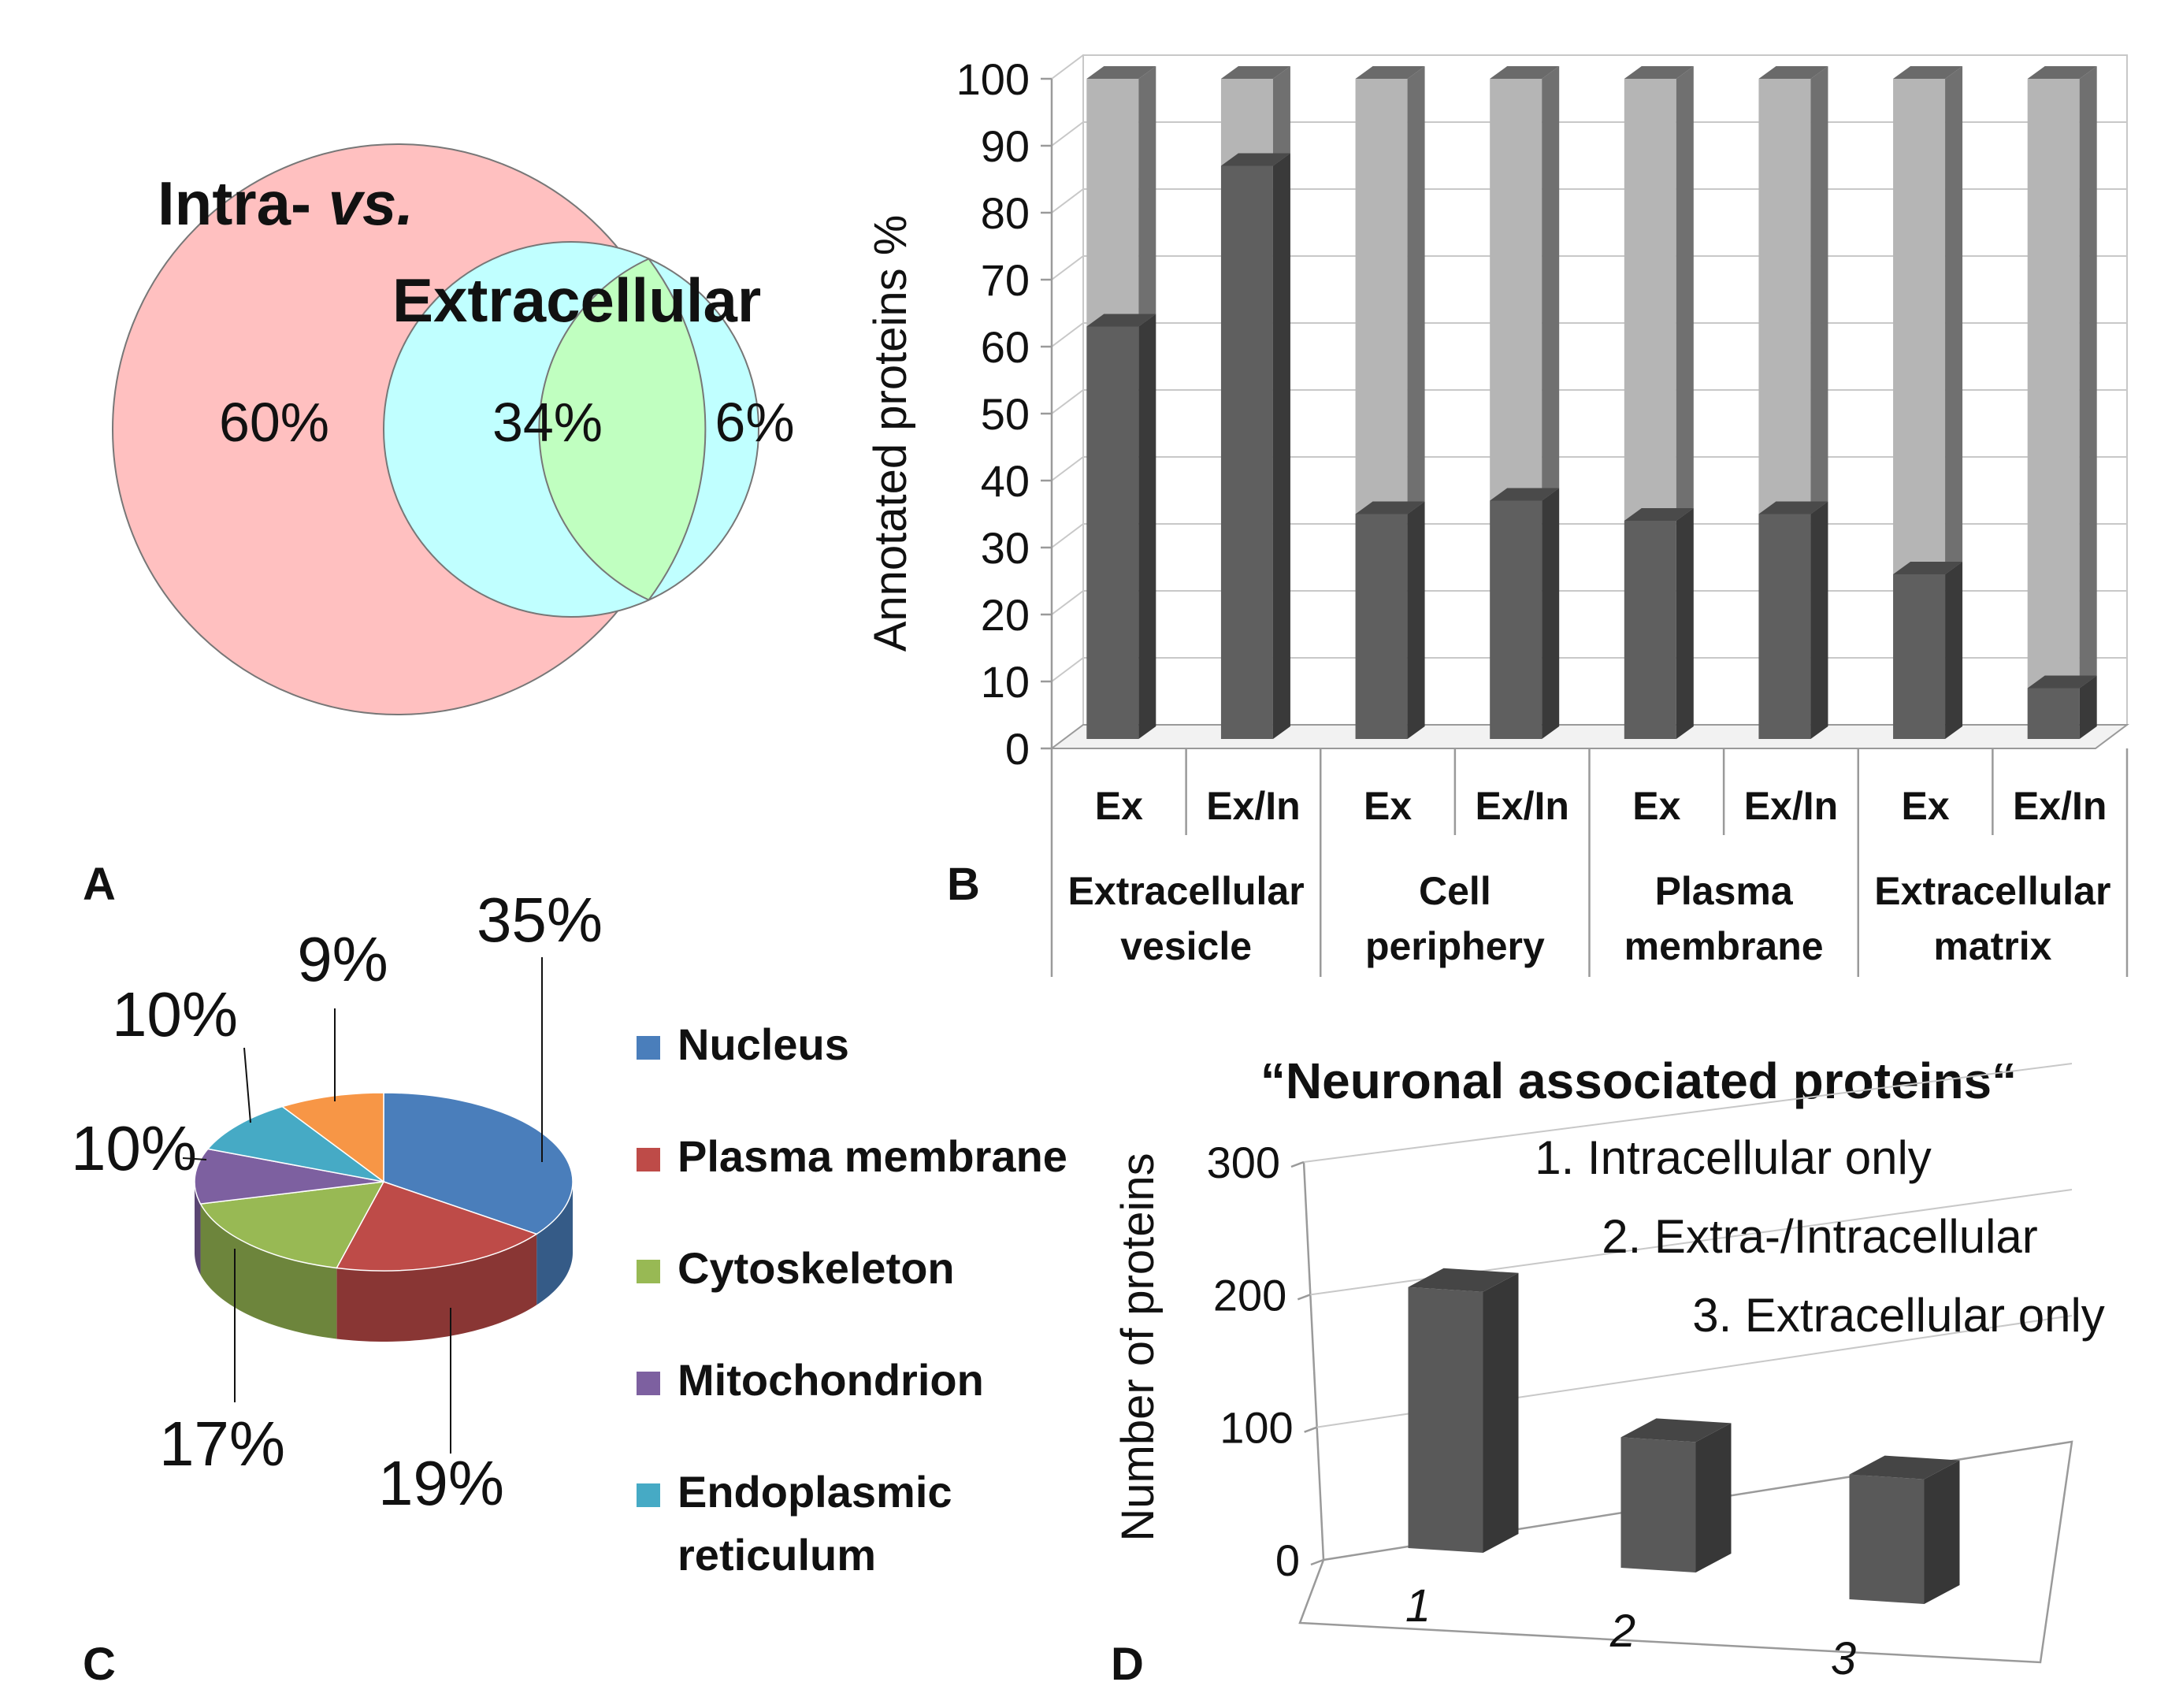 The height and width of the screenshot is (1708, 2168). I want to click on panel-b-group-label-line2: membrane, so click(1724, 946).